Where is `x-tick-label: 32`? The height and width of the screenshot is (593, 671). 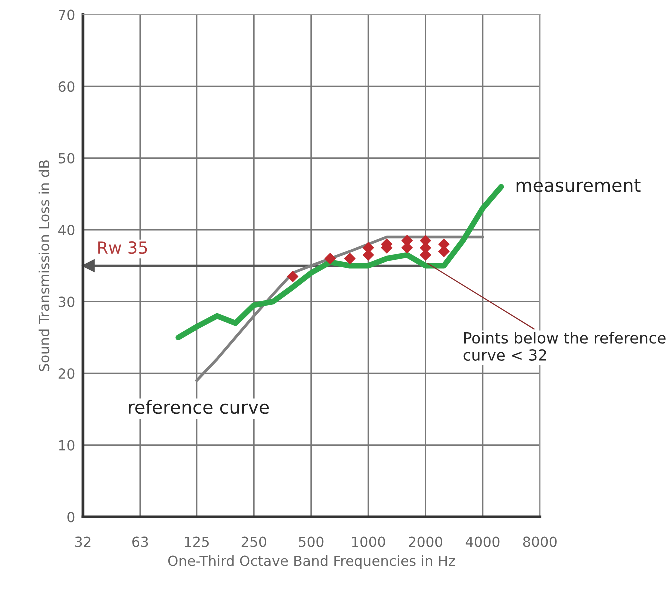 x-tick-label: 32 is located at coordinates (83, 542).